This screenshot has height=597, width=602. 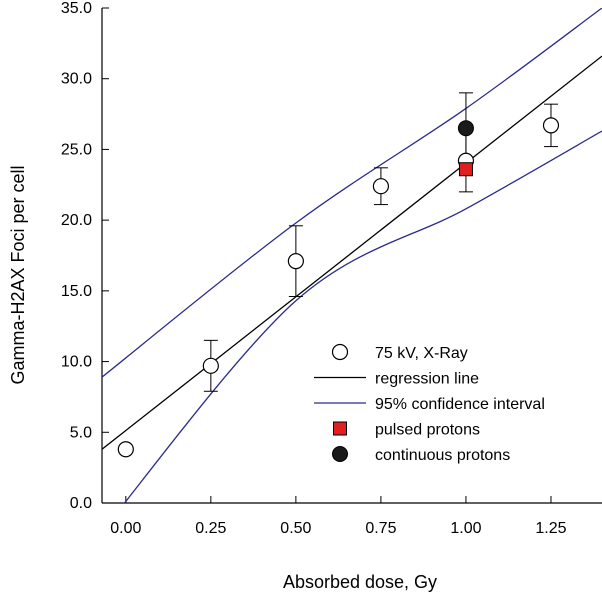 What do you see at coordinates (442, 455) in the screenshot?
I see `legend-label: continuous protons` at bounding box center [442, 455].